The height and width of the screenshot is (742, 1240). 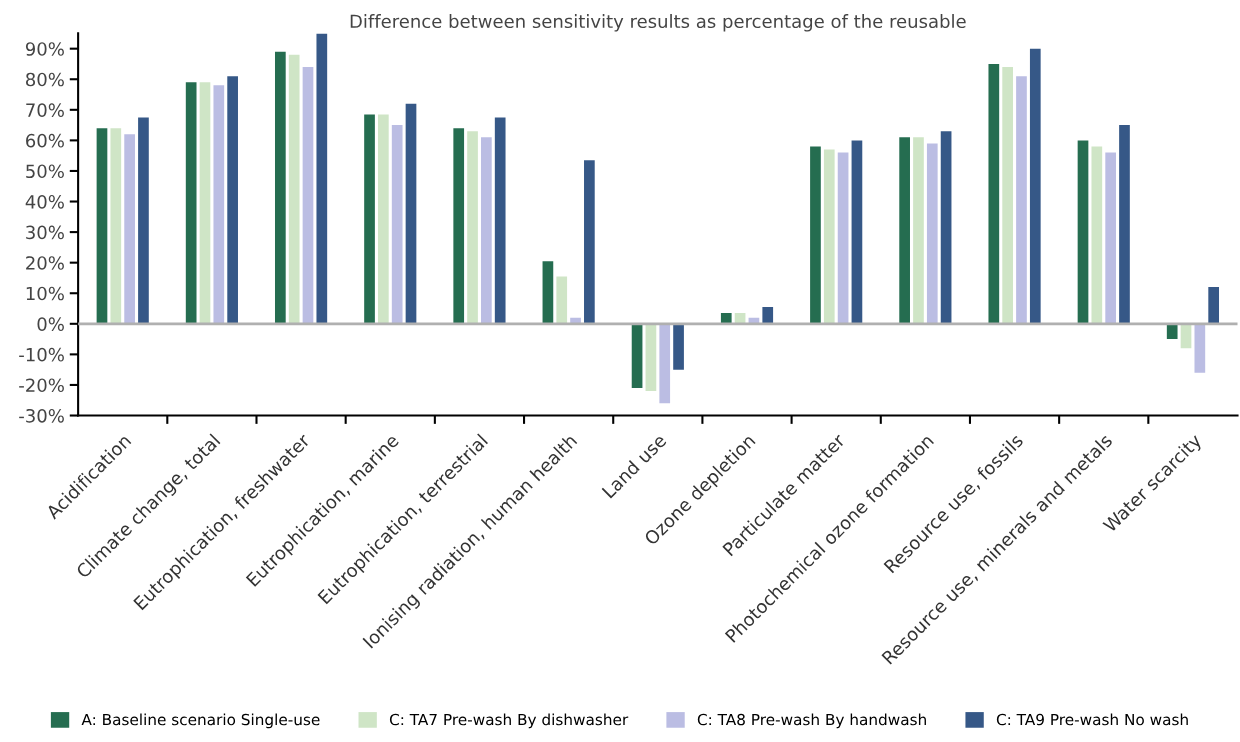 What do you see at coordinates (45, 110) in the screenshot?
I see `y-tick-label: 70%` at bounding box center [45, 110].